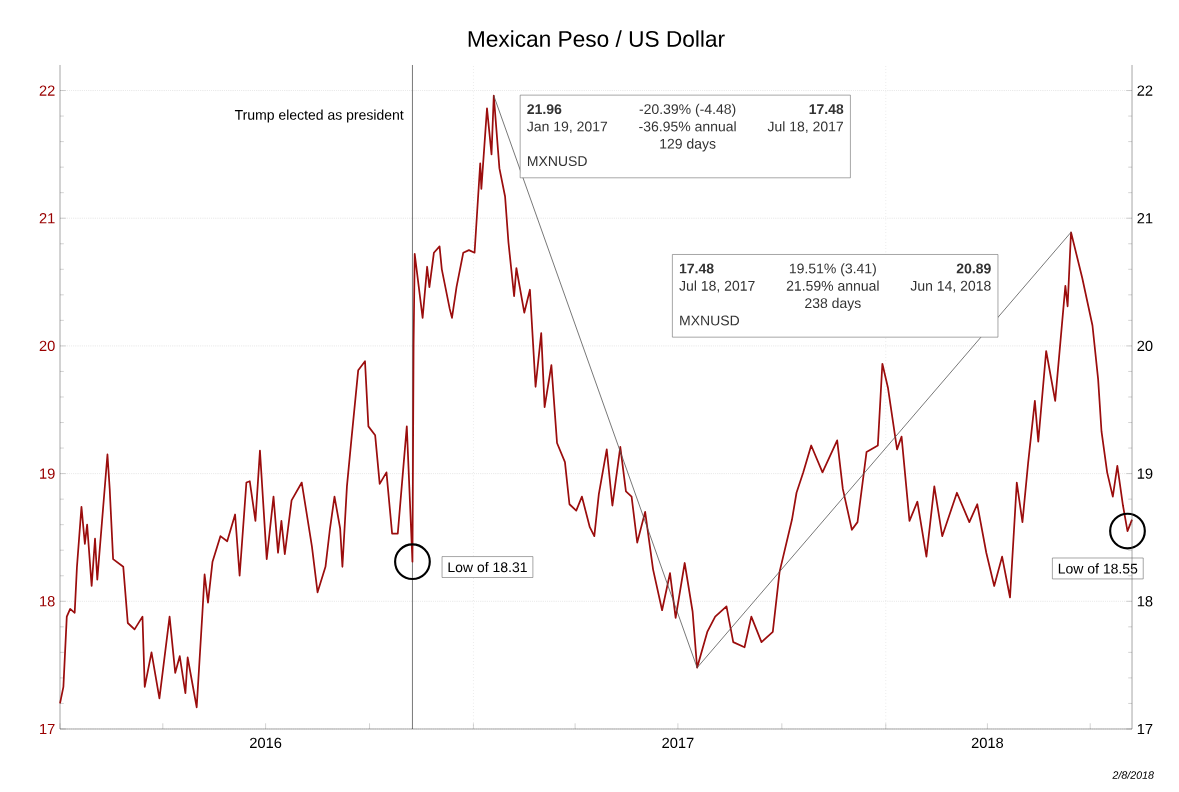  I want to click on annotation: 238 days, so click(833, 304).